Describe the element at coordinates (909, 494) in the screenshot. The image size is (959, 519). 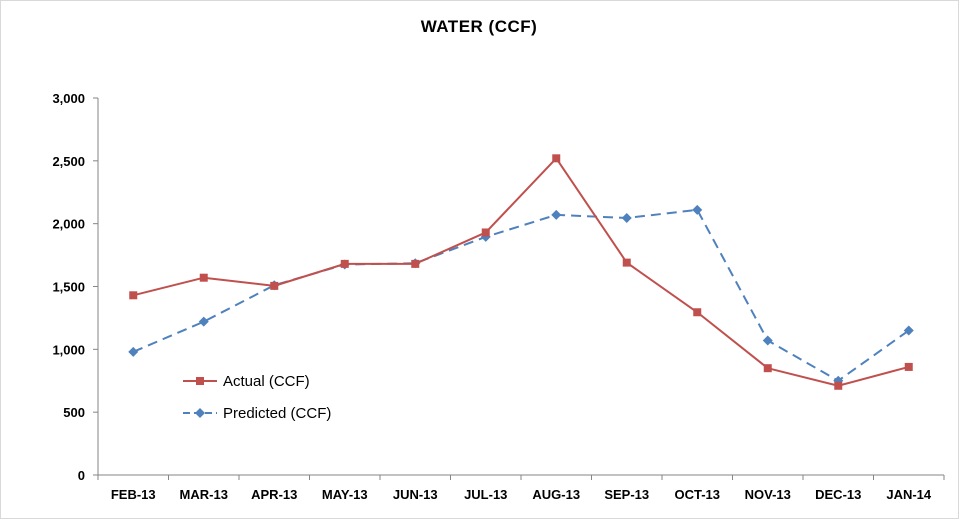
I see `x-tick-label: JAN-14` at that location.